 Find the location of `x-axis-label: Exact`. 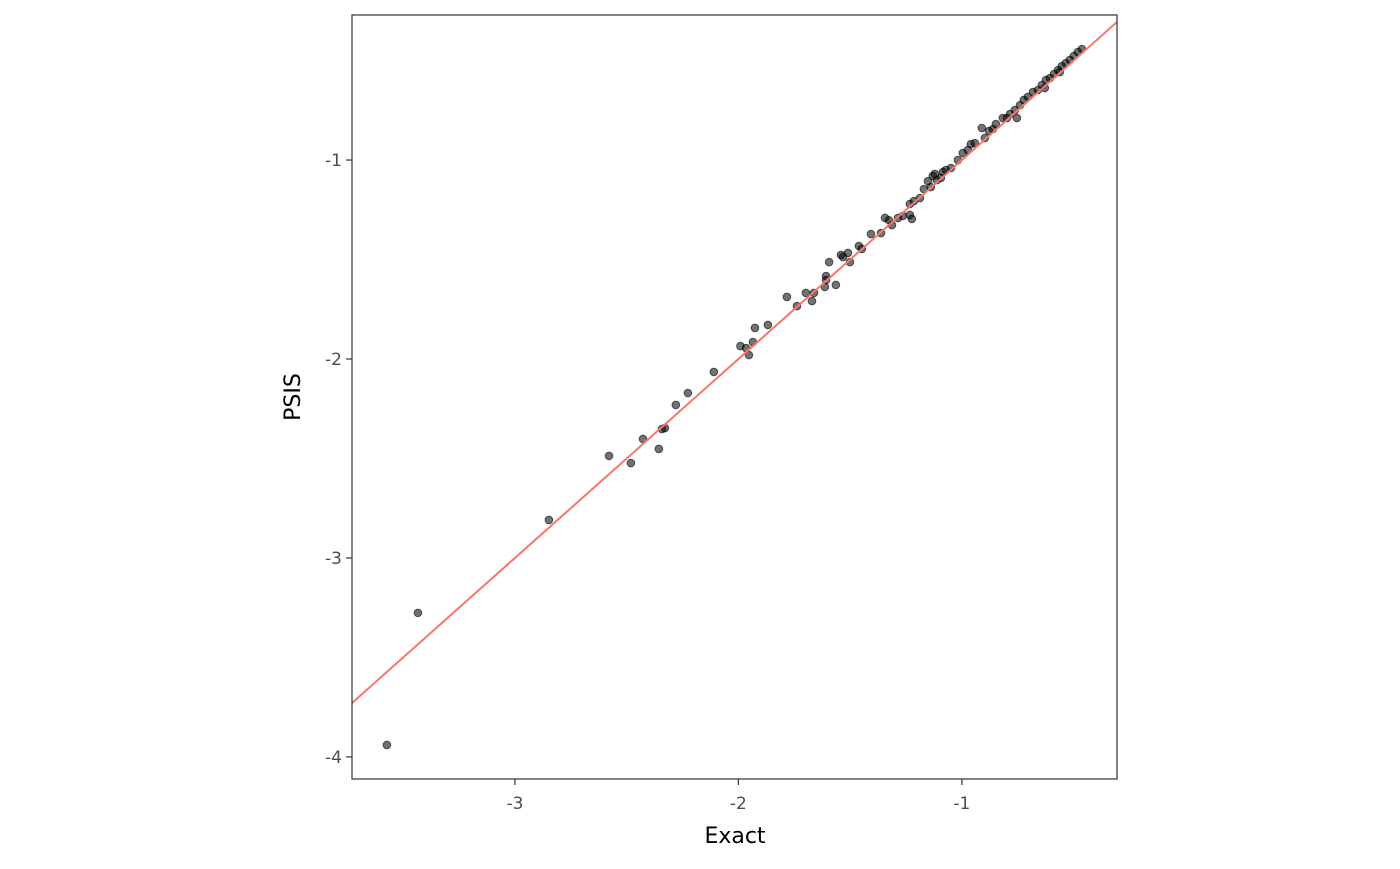

x-axis-label: Exact is located at coordinates (734, 836).